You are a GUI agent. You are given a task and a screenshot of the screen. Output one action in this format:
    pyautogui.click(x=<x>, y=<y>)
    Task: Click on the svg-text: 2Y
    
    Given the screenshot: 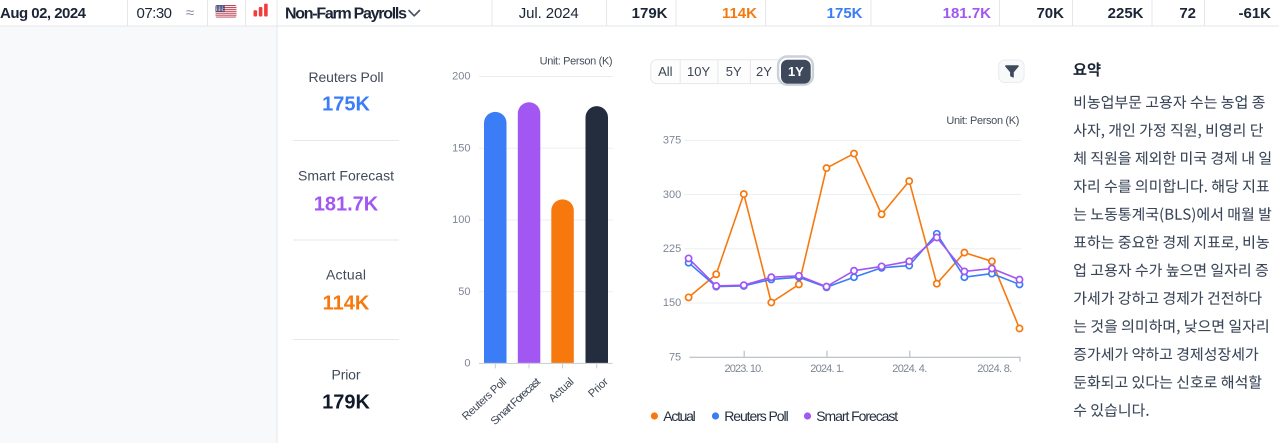 What is the action you would take?
    pyautogui.click(x=764, y=71)
    